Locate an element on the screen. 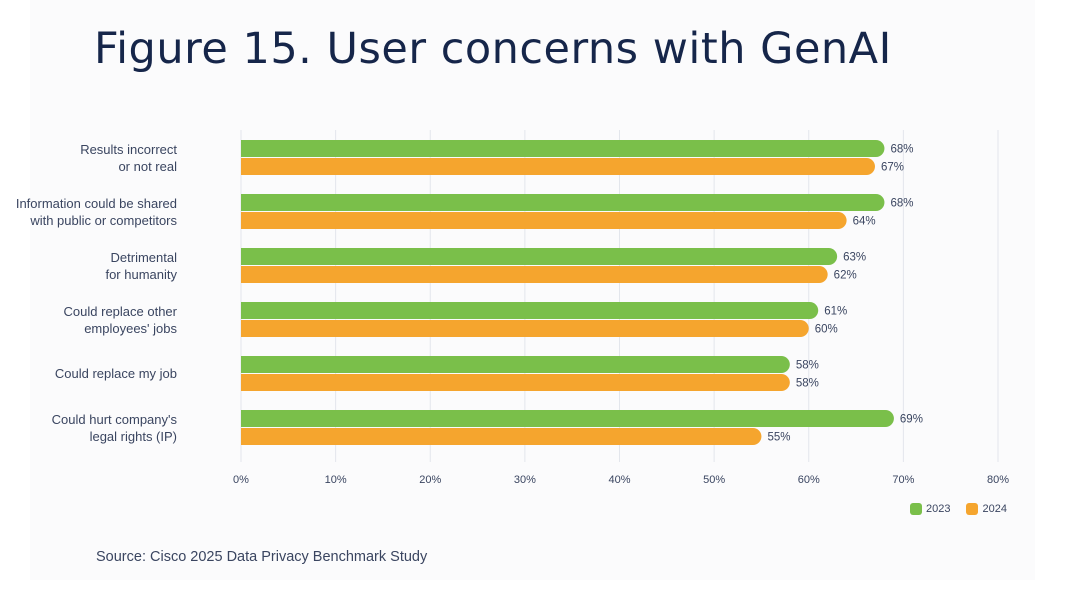 Image resolution: width=1088 pixels, height=598 pixels. legend-item-2024: 2024 is located at coordinates (986, 509).